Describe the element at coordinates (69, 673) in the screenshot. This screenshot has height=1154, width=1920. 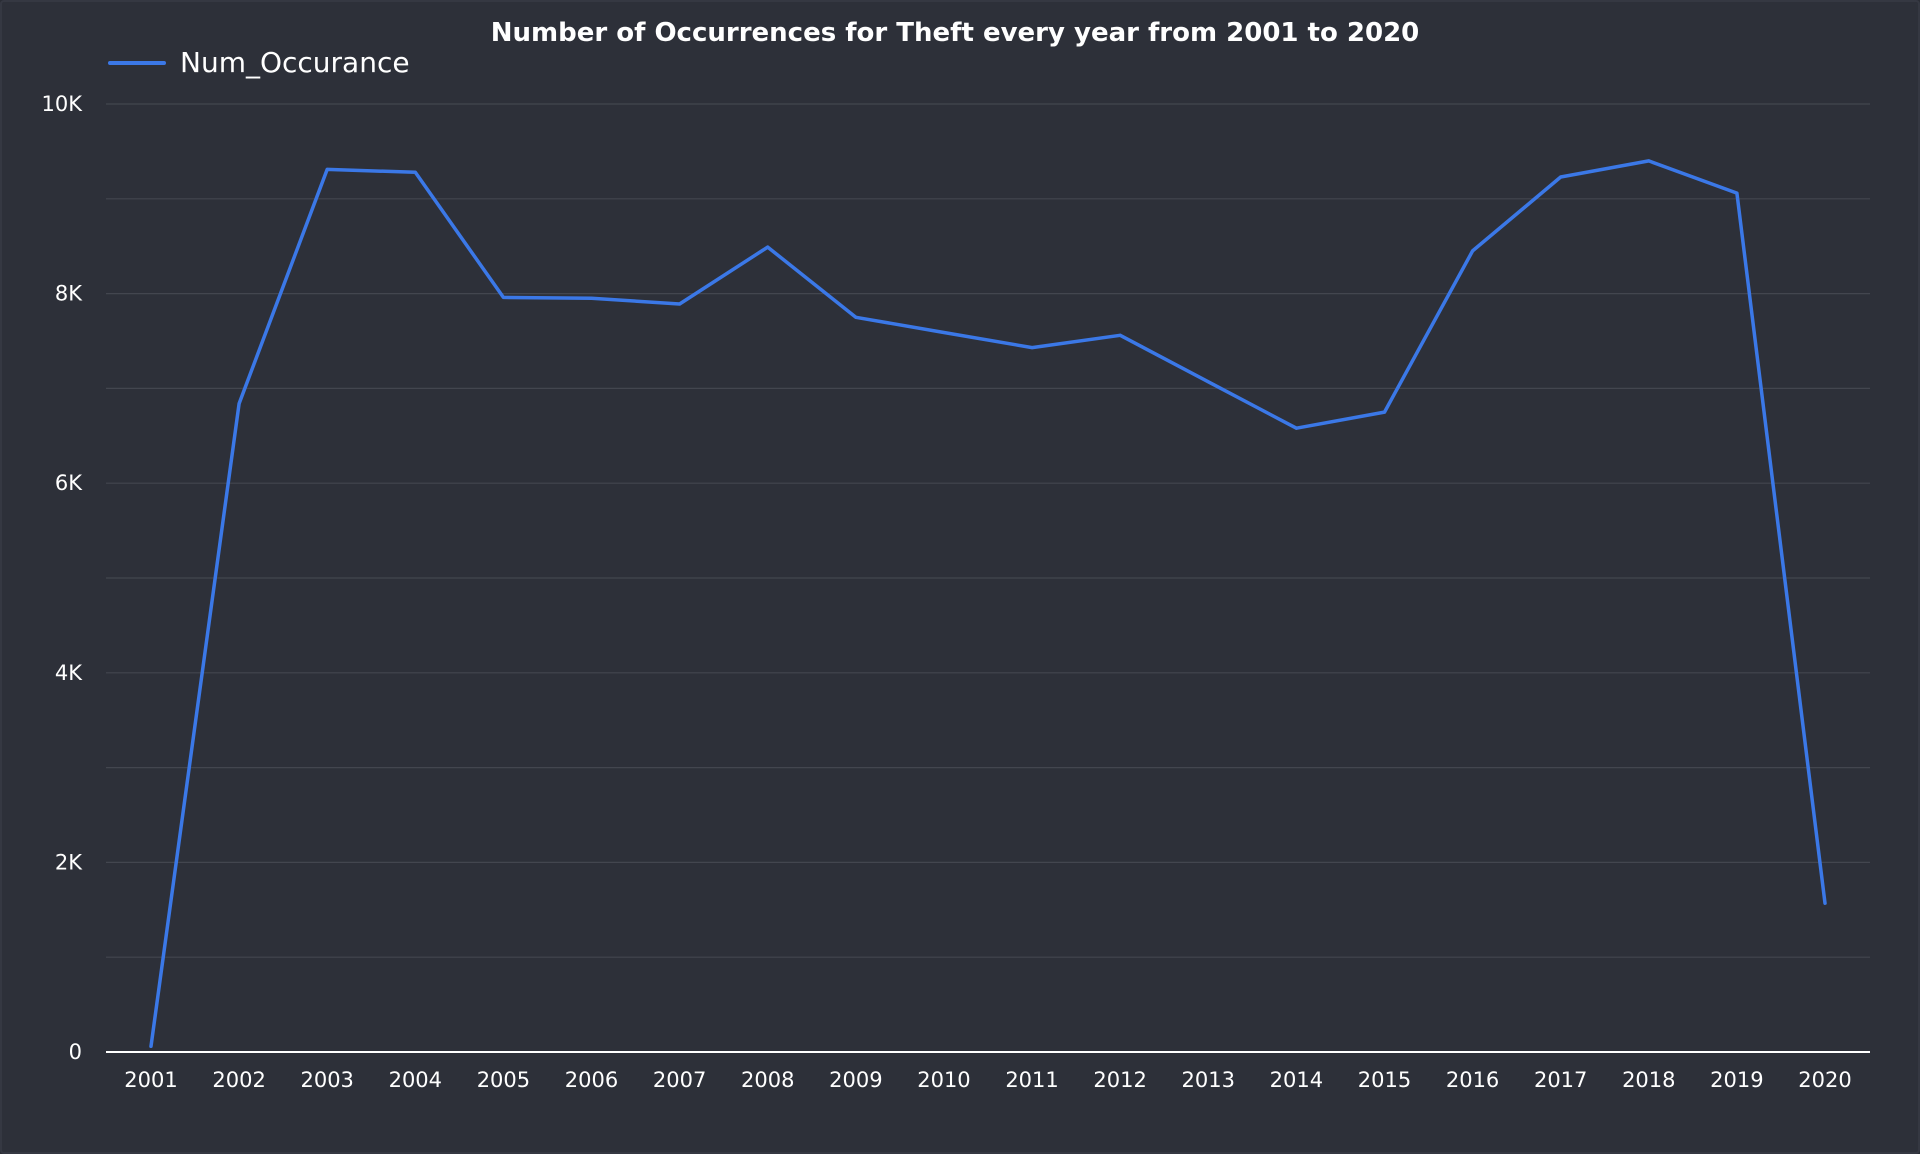
I see `y-tick-label: 4K` at that location.